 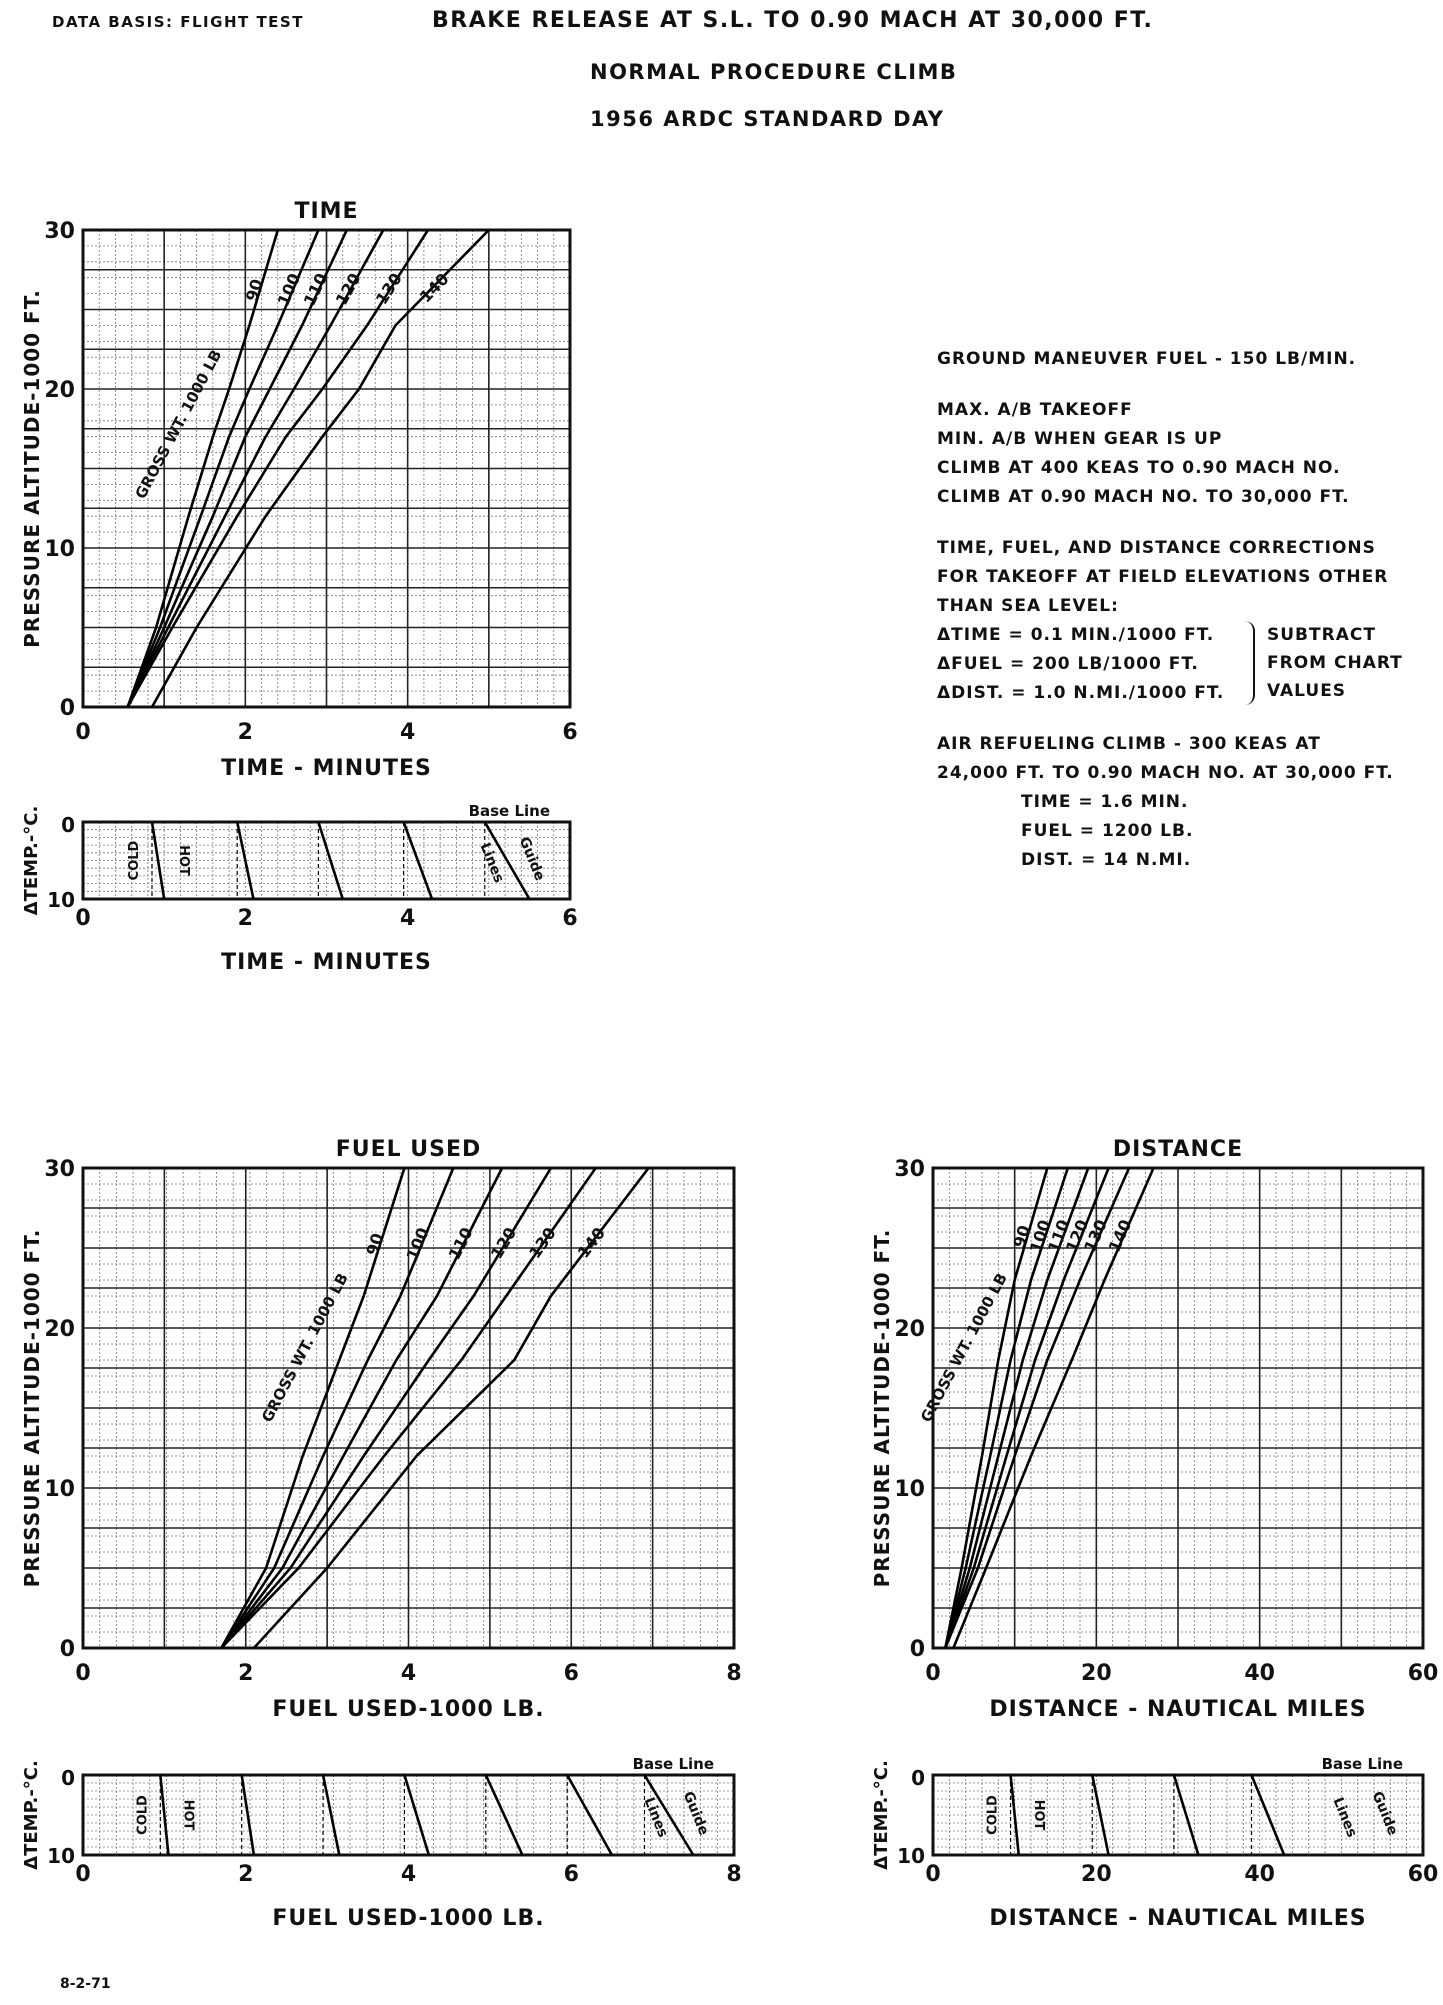 I want to click on time-temp-x-tick-label: 2, so click(x=245, y=918).